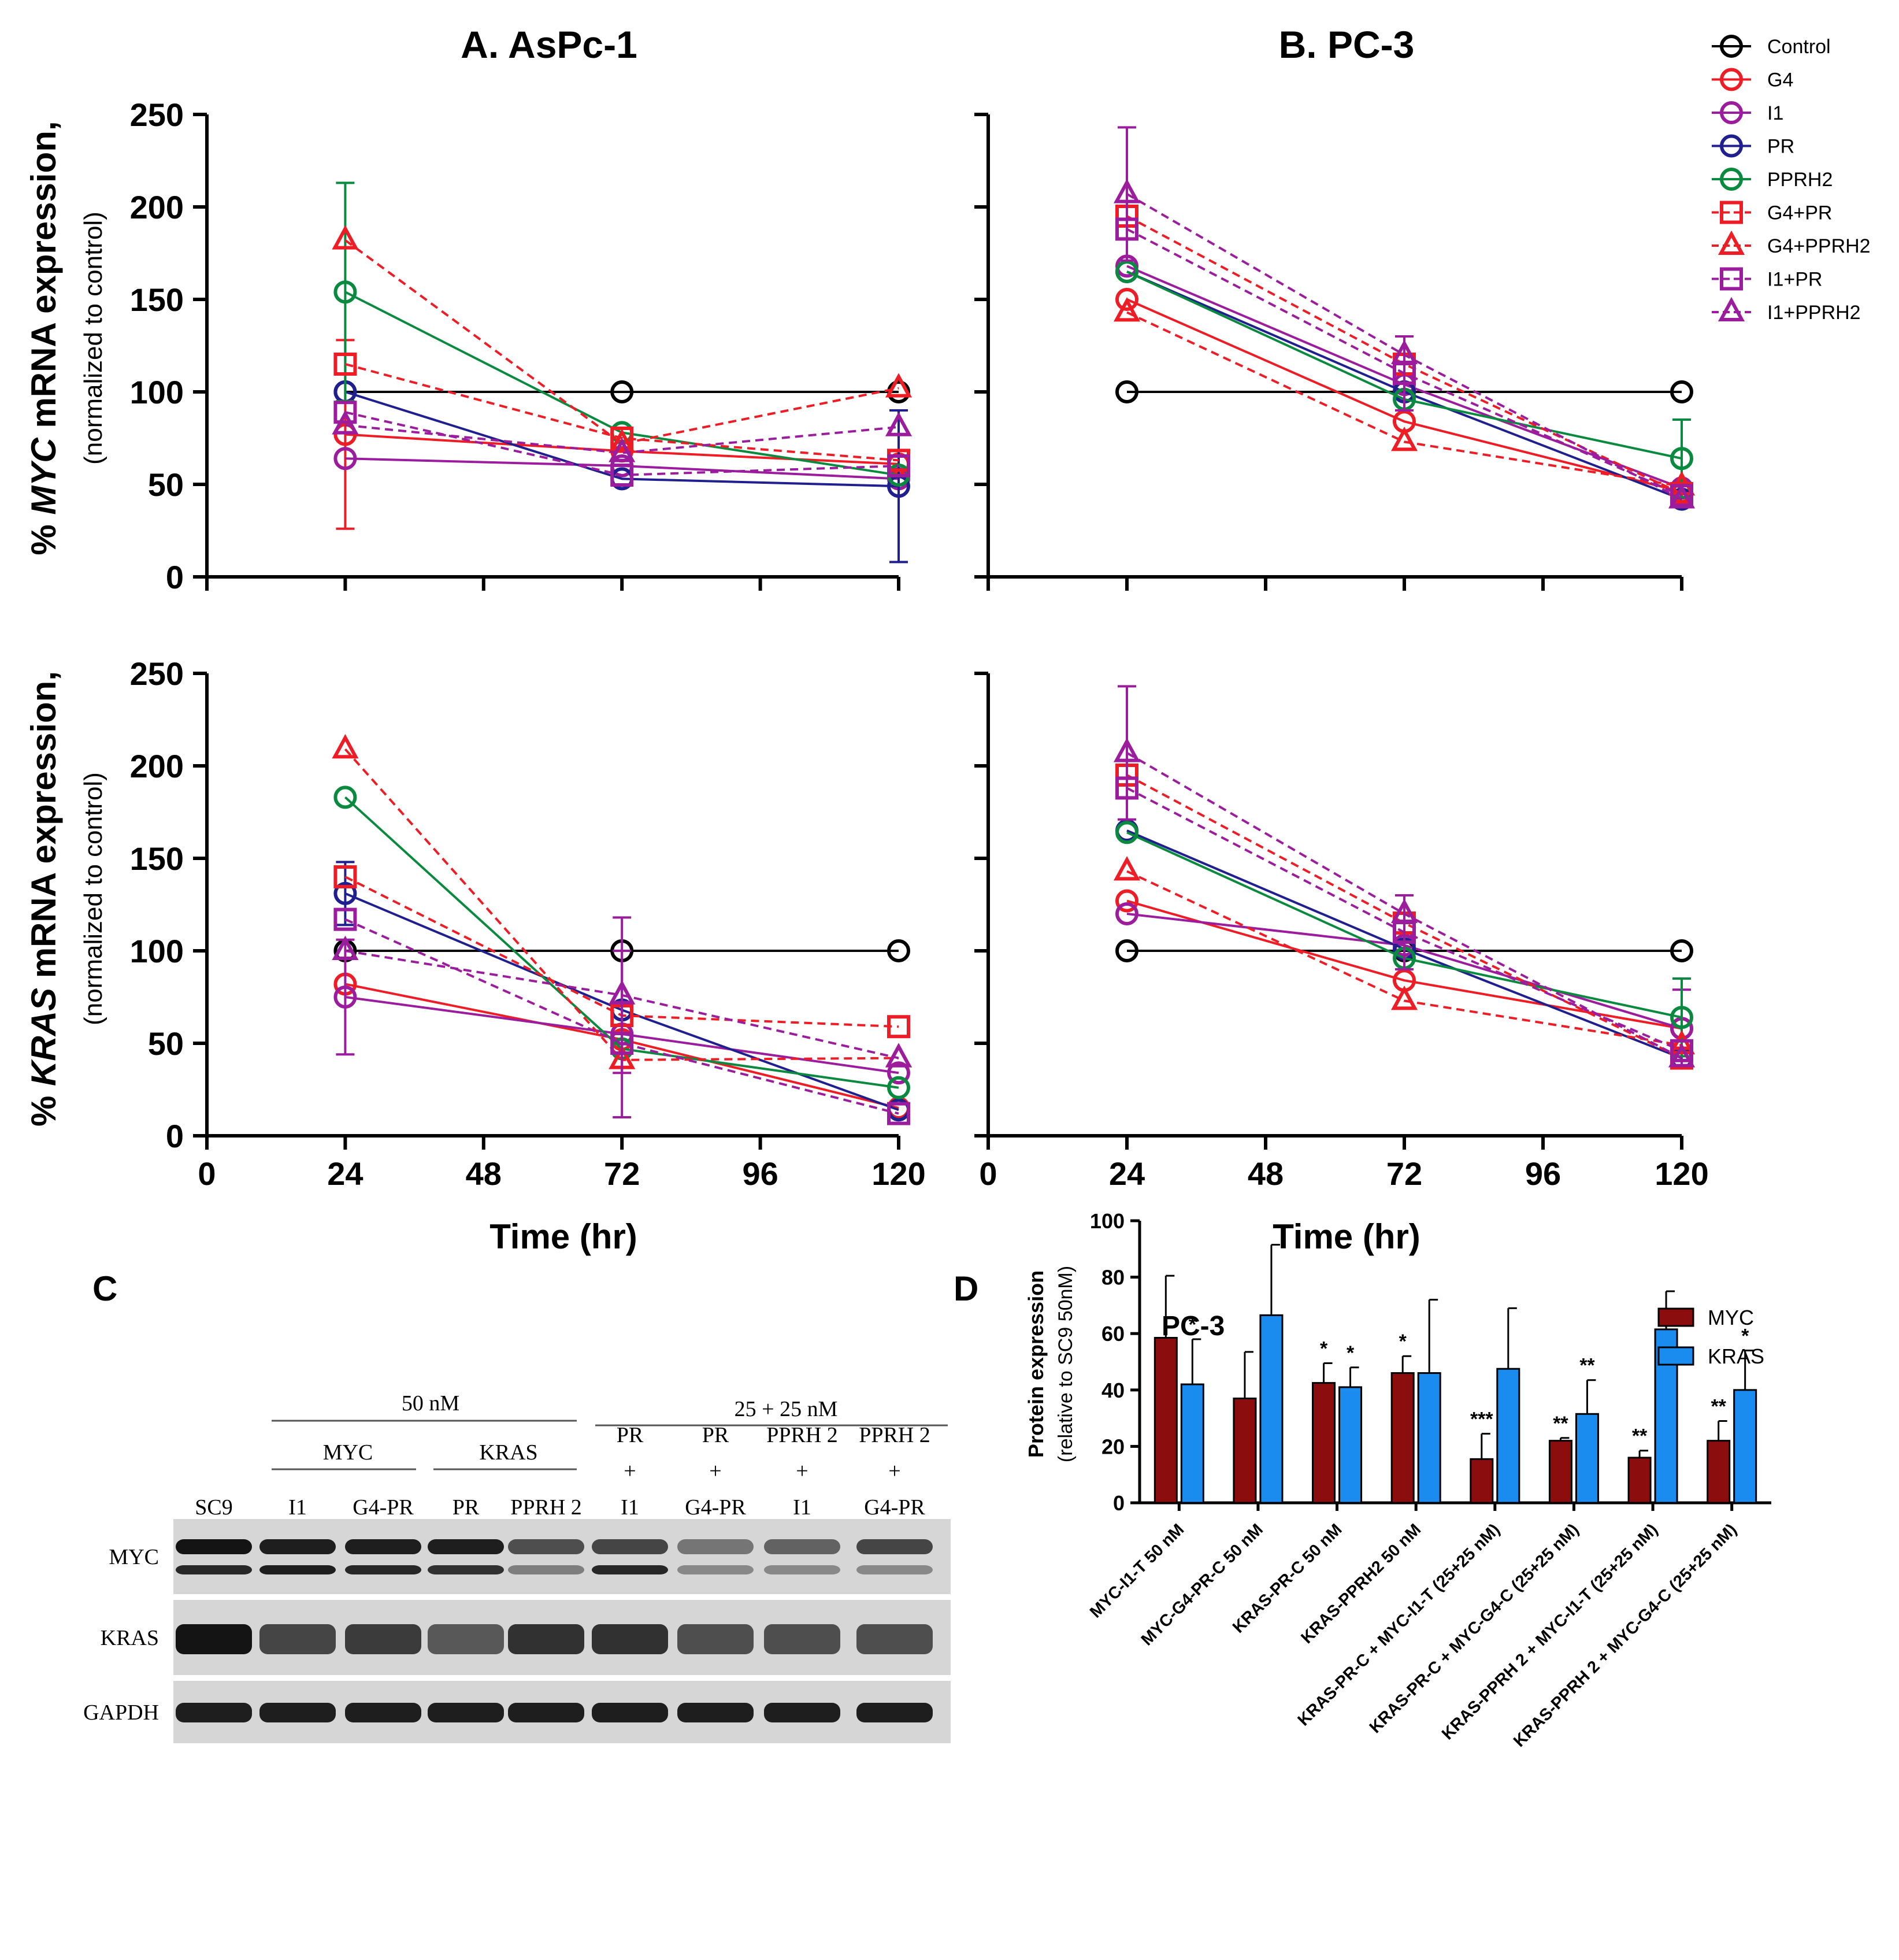 The height and width of the screenshot is (1960, 1899). Describe the element at coordinates (1795, 280) in the screenshot. I see `legend-label: I1+PR` at that location.